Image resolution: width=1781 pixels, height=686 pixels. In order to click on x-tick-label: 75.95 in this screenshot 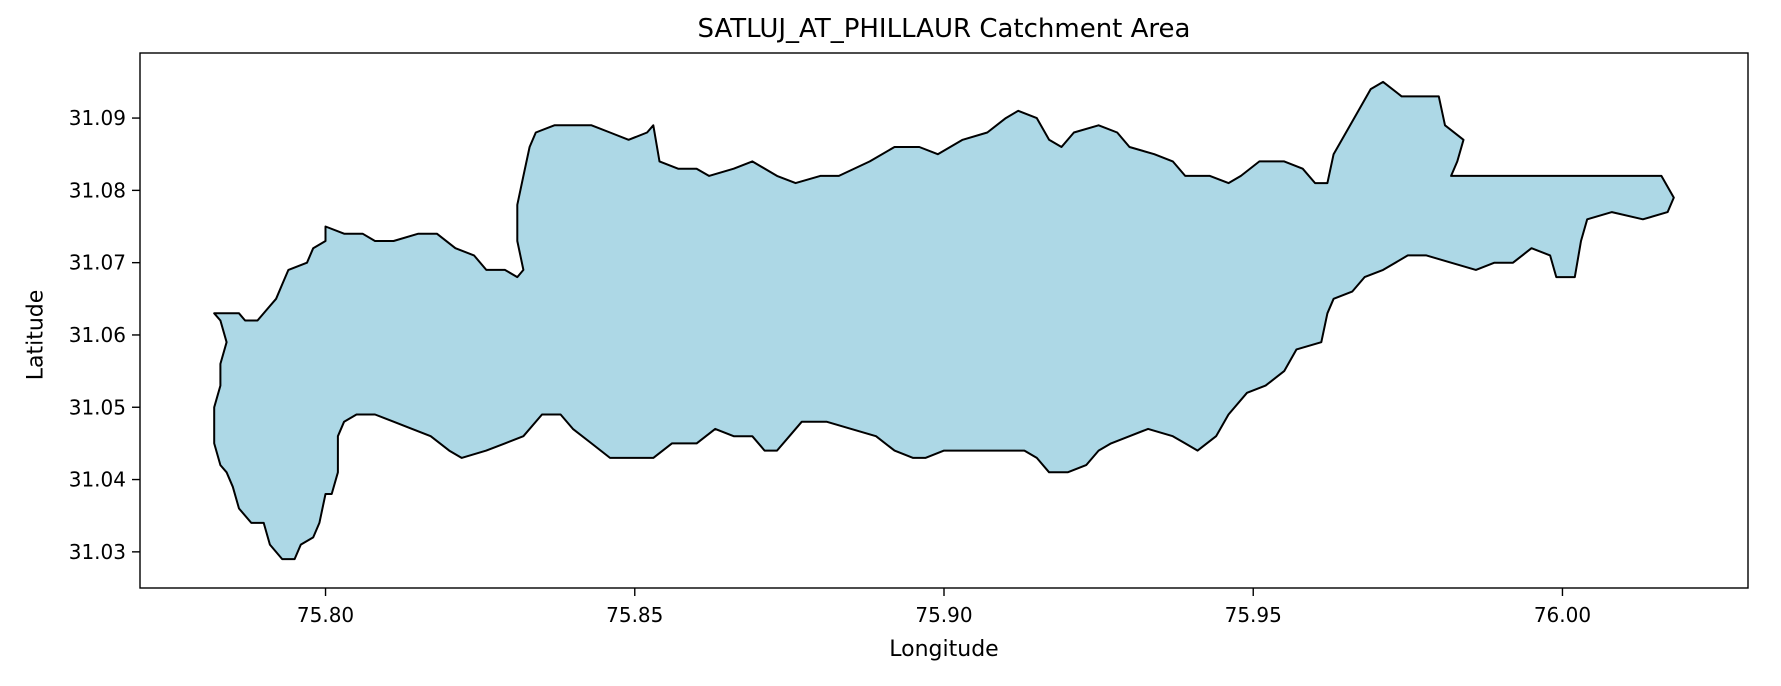, I will do `click(1253, 615)`.